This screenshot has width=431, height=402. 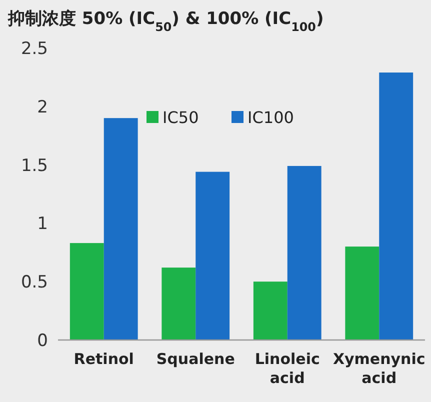 What do you see at coordinates (180, 117) in the screenshot?
I see `legend-label: IC50` at bounding box center [180, 117].